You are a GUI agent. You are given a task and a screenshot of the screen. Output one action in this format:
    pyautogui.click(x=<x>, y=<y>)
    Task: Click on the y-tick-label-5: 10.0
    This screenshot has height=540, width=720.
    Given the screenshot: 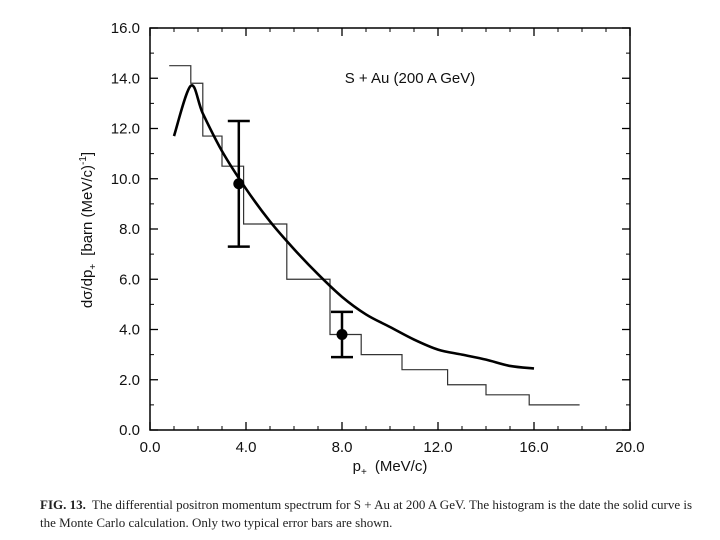 What is the action you would take?
    pyautogui.click(x=125, y=179)
    